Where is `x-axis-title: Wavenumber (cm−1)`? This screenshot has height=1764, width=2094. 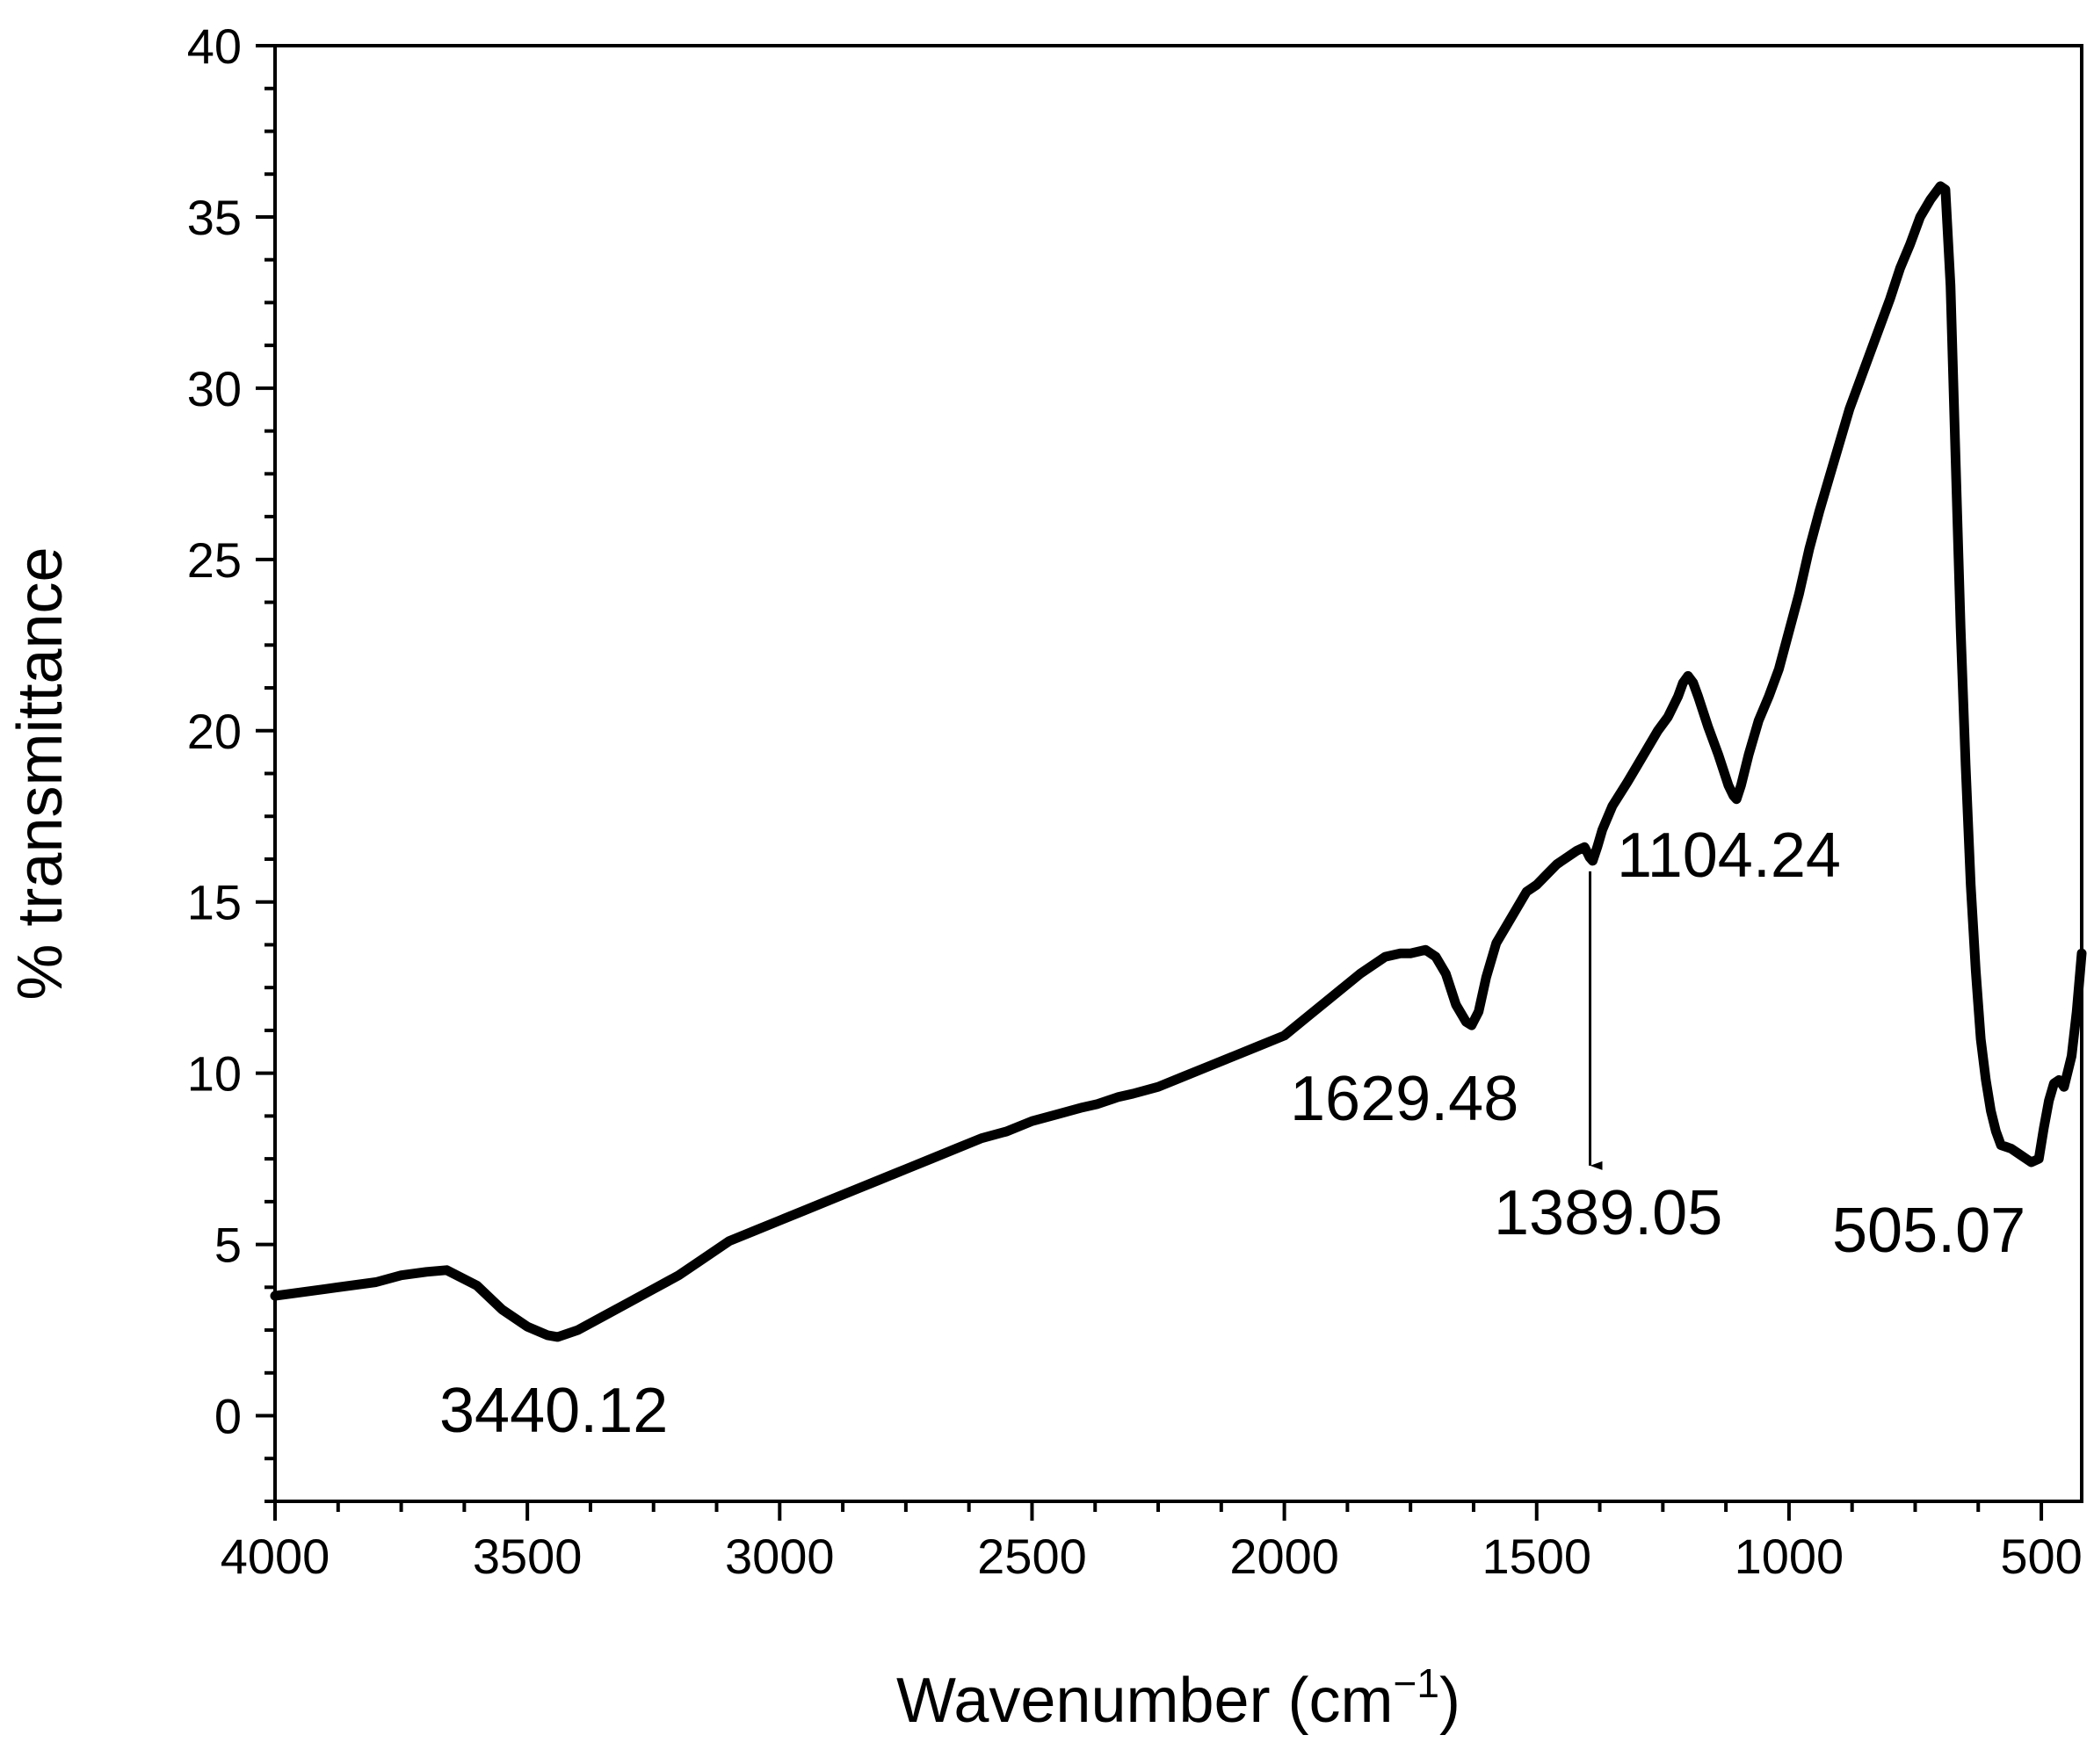
x-axis-title: Wavenumber (cm−1) is located at coordinates (1178, 1698).